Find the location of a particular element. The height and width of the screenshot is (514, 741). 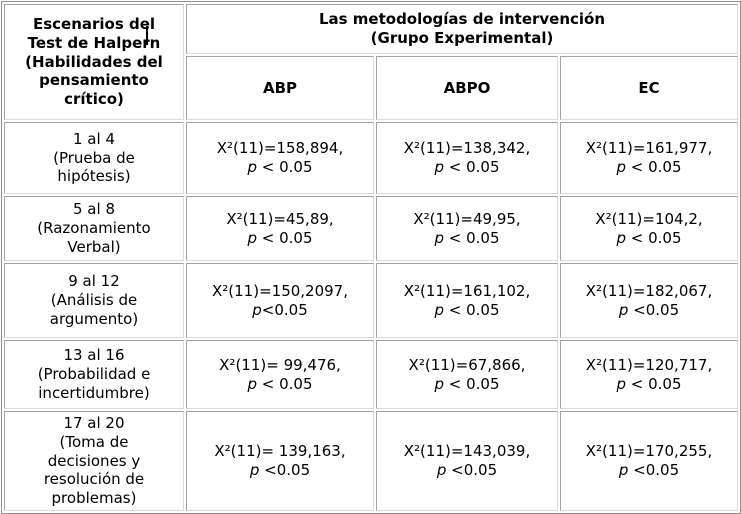

chi-value: X²(11)=170,255, is located at coordinates (649, 451).